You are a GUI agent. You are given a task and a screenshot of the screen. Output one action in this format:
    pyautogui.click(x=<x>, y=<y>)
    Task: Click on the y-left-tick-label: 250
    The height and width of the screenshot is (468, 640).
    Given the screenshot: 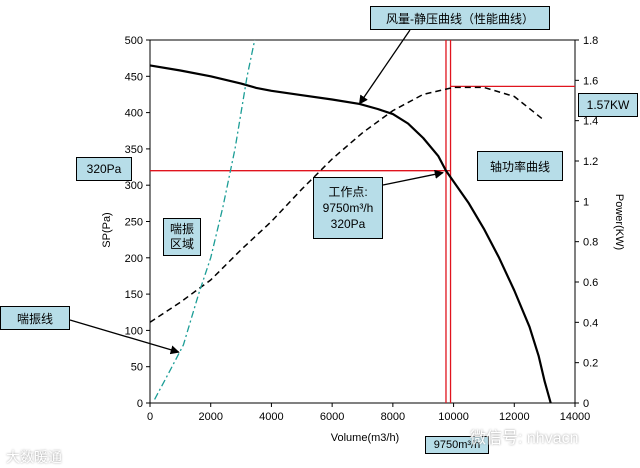 What is the action you would take?
    pyautogui.click(x=134, y=223)
    